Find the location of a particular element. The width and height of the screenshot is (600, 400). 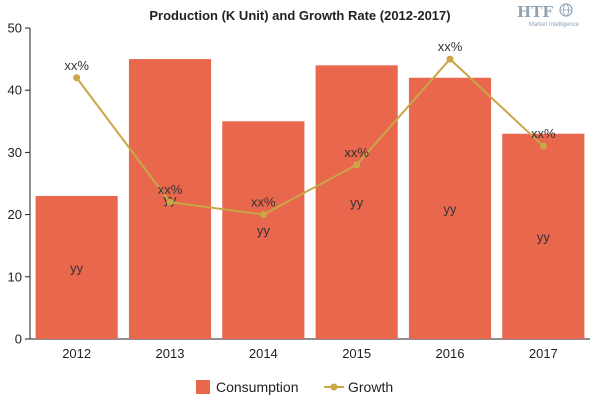

x-axis-ticks: 2012 2013 2014 2015 2016 2017 is located at coordinates (310, 353).